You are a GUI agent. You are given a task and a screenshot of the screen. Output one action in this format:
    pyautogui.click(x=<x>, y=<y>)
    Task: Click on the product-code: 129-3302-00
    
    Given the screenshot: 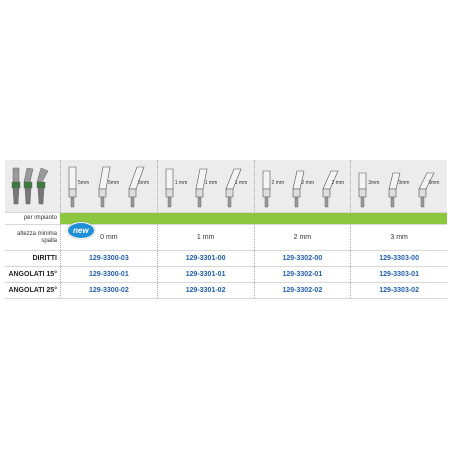 What is the action you would take?
    pyautogui.click(x=302, y=258)
    